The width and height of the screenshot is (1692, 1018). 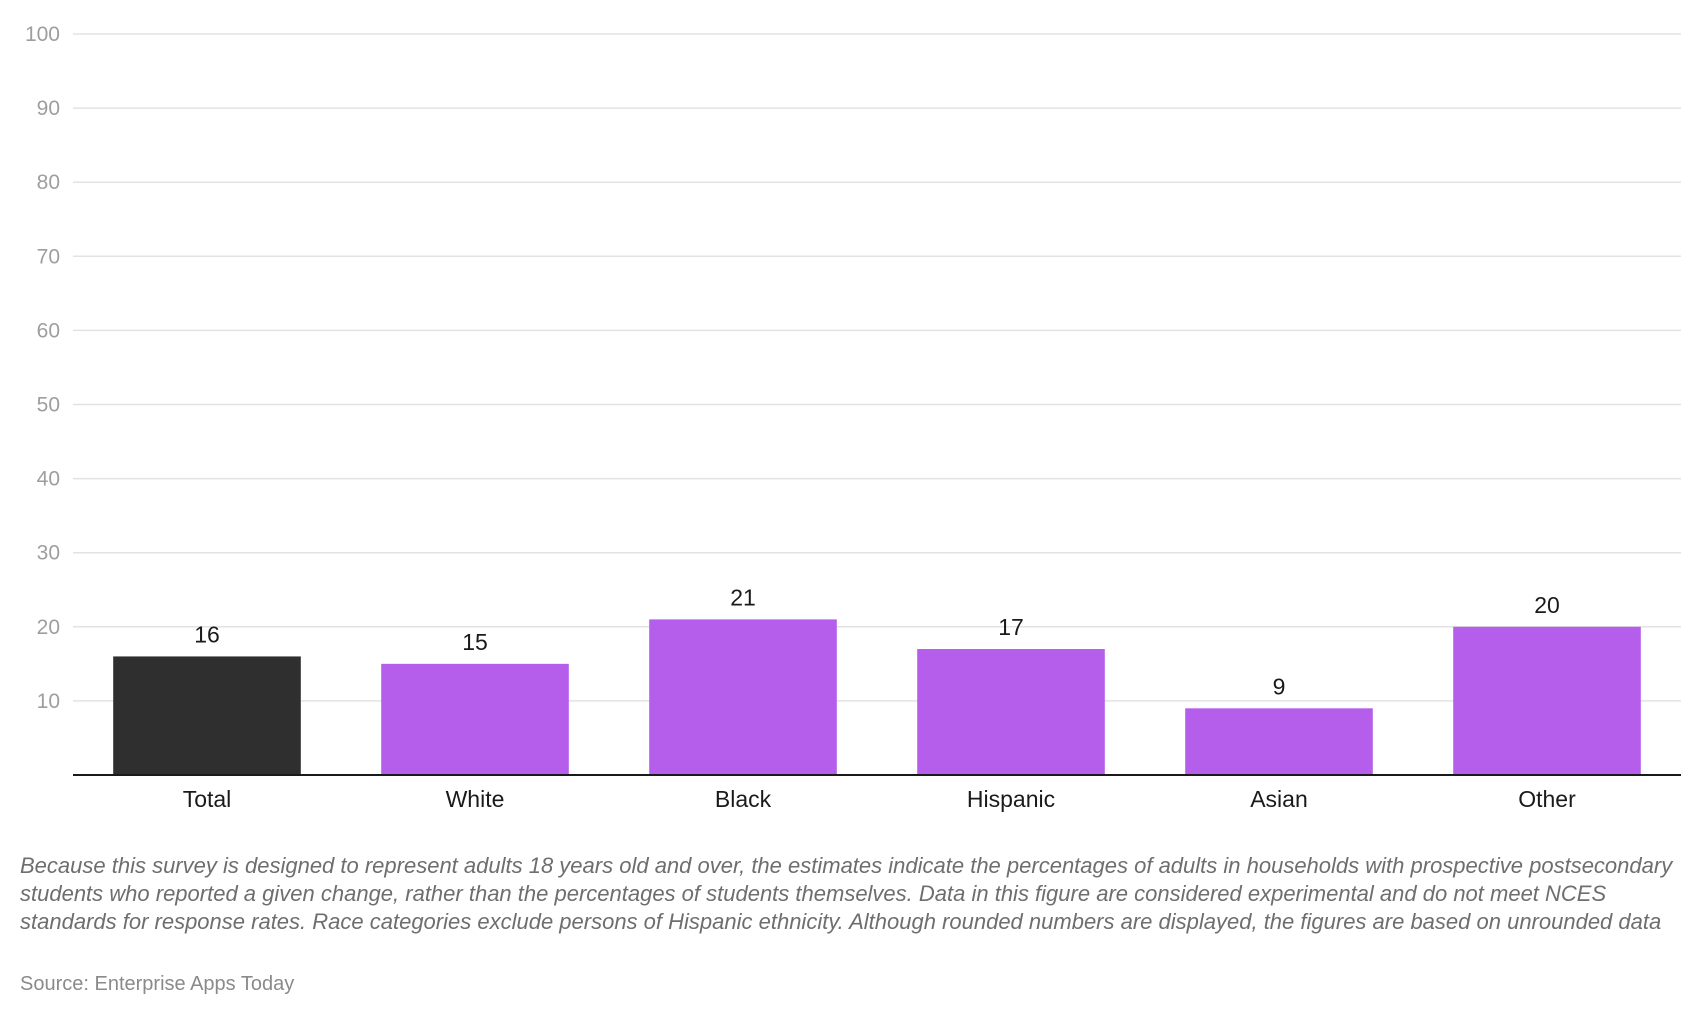 I want to click on y-tick-label-70: 70, so click(x=48, y=256).